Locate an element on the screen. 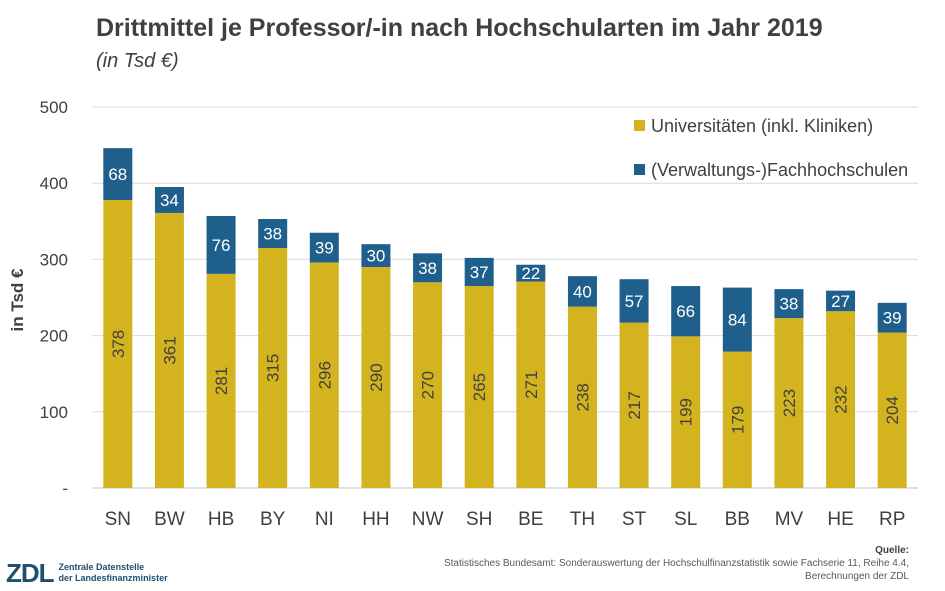  bar-value-label: 238 is located at coordinates (582, 397).